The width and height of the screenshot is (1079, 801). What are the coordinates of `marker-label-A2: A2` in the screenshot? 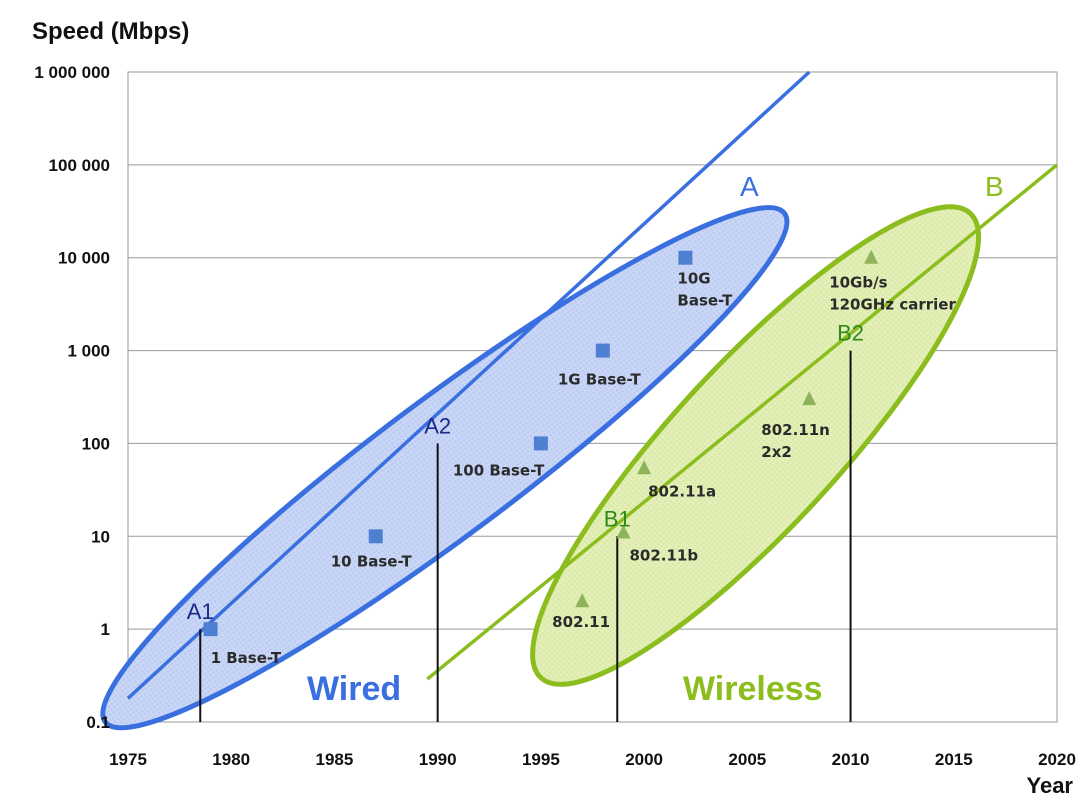 It's located at (437, 425).